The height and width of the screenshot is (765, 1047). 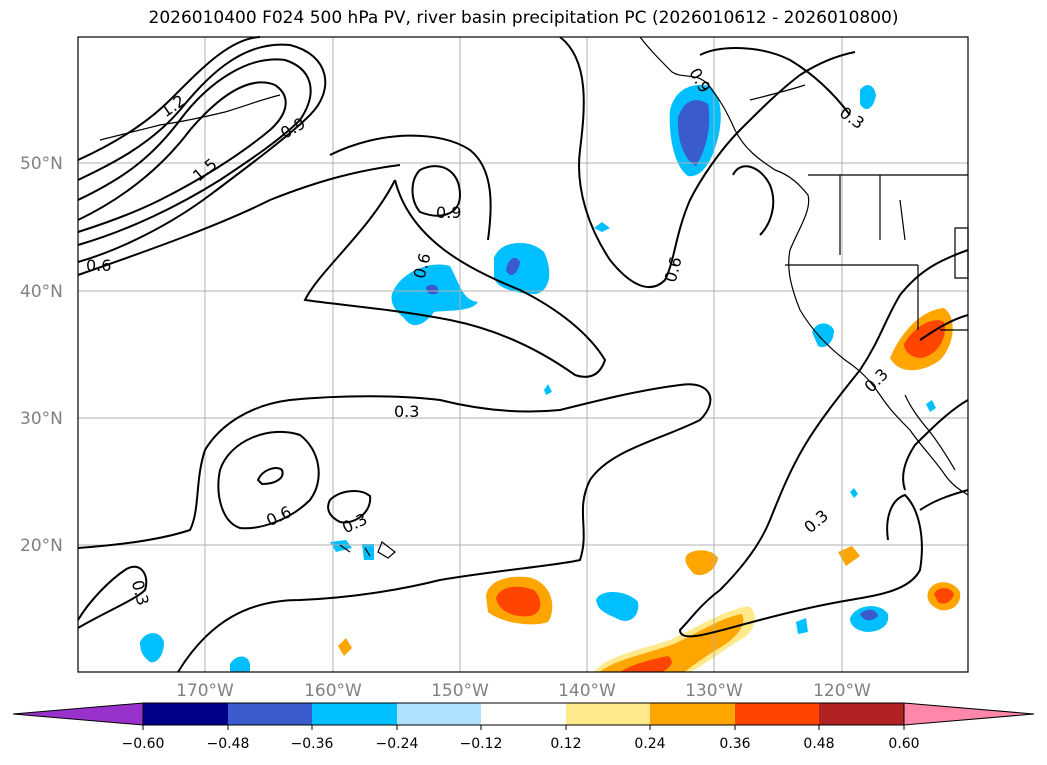 What do you see at coordinates (41, 419) in the screenshot?
I see `lat-label: 30°N` at bounding box center [41, 419].